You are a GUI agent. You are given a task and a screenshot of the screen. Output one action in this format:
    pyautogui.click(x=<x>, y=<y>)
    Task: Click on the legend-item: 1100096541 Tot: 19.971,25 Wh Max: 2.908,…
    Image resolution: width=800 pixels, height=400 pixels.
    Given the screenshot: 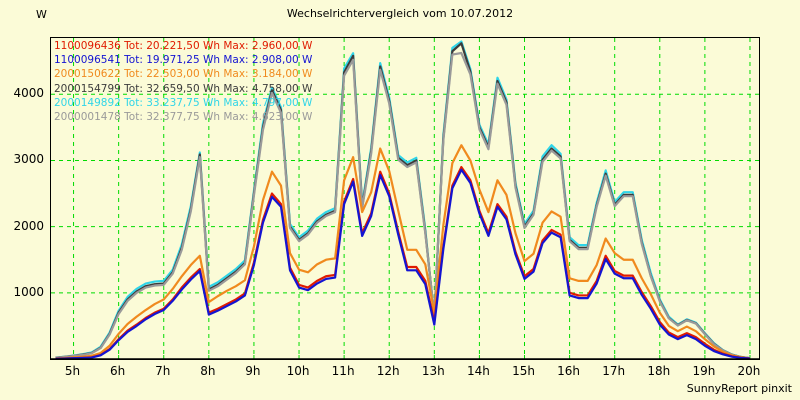 What is the action you would take?
    pyautogui.click(x=183, y=60)
    